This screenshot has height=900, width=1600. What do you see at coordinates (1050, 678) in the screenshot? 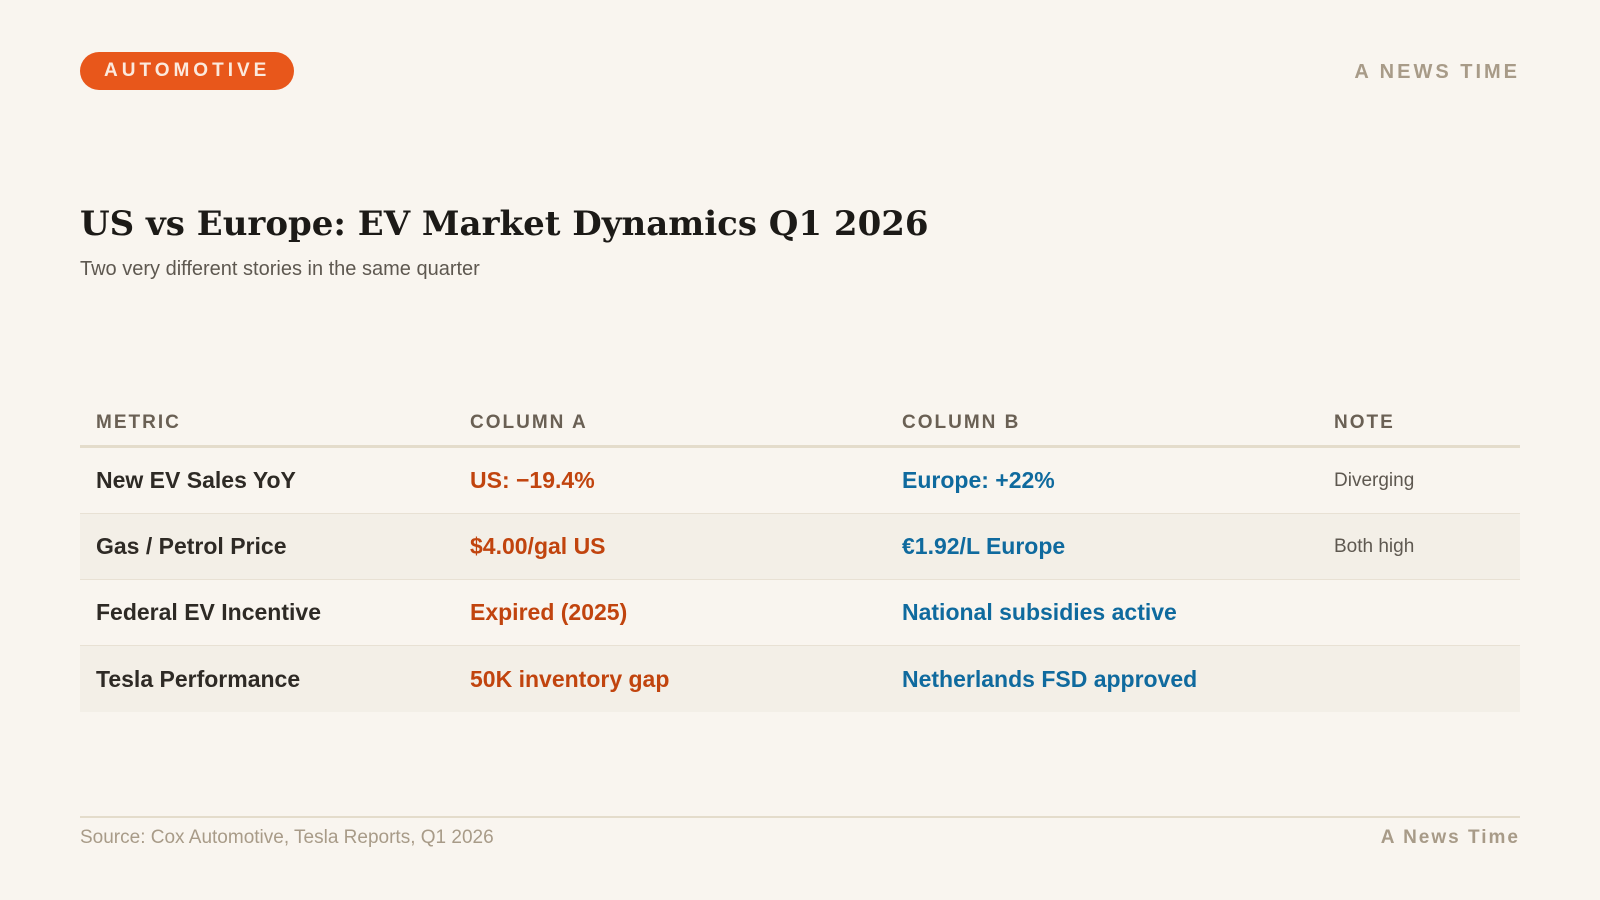
I see `cell-column-b: Netherlands FSD approved` at bounding box center [1050, 678].